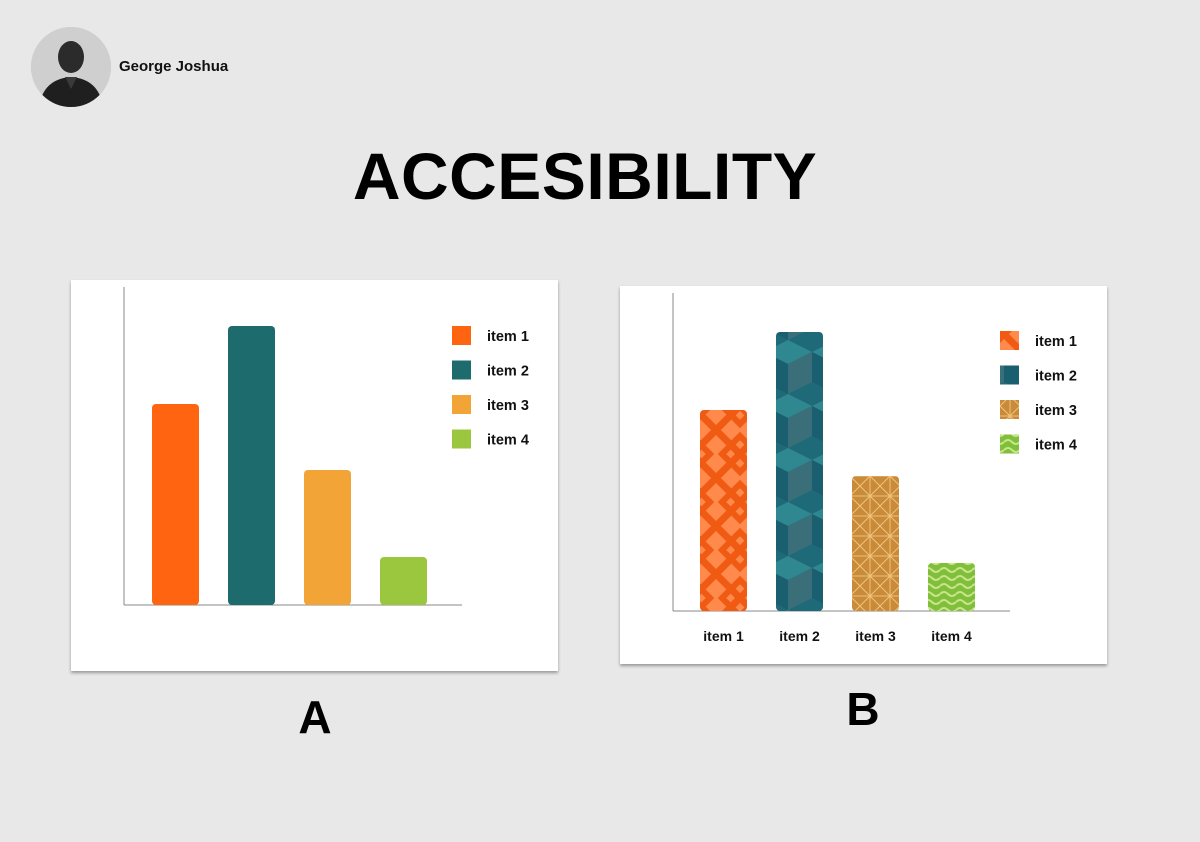  I want to click on x-tick-label-2: item 2, so click(799, 636).